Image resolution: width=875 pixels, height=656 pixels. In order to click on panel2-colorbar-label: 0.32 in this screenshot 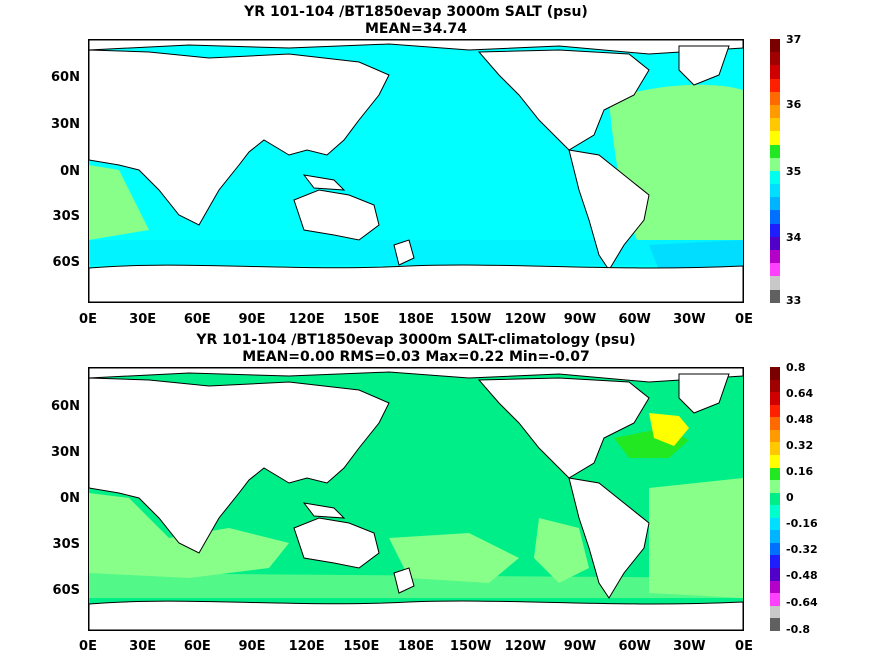, I will do `click(800, 445)`.